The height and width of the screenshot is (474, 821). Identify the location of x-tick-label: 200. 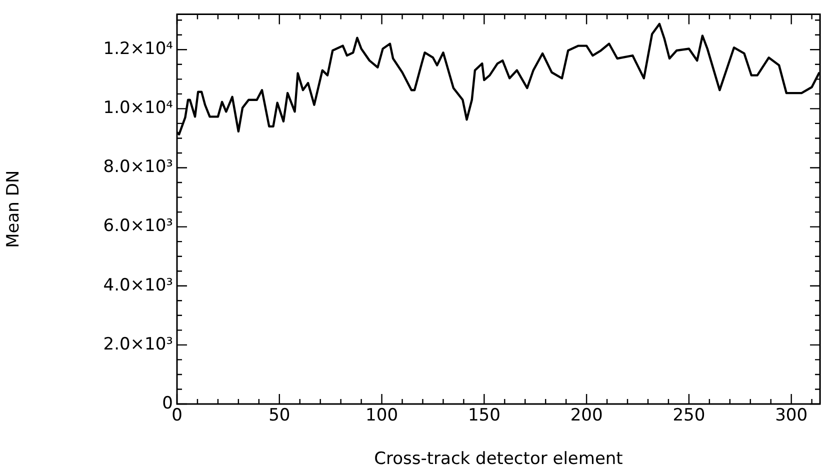
(586, 416).